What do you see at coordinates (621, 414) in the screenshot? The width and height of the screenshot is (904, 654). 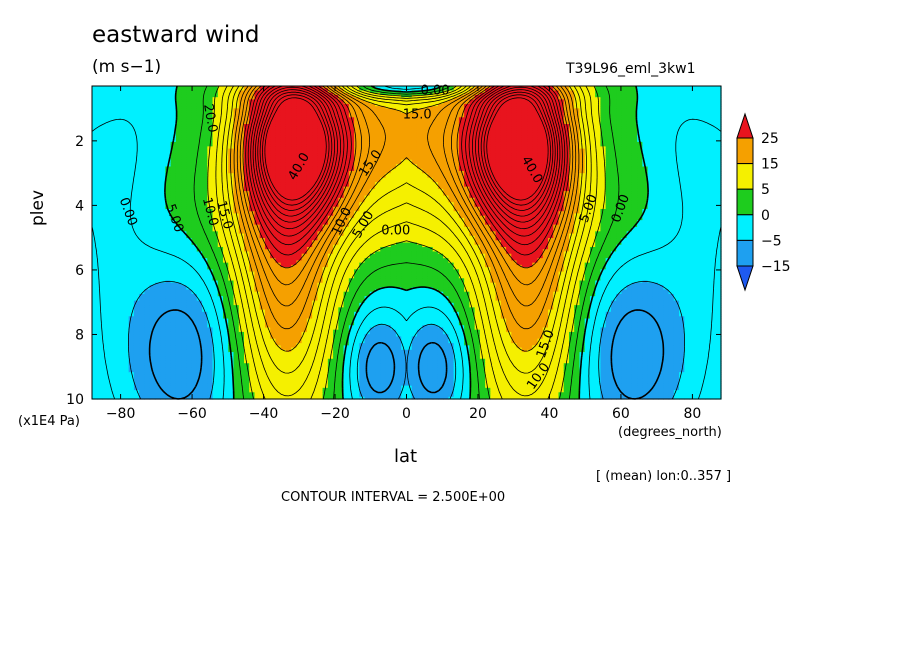 I see `x-tick-label: 60` at bounding box center [621, 414].